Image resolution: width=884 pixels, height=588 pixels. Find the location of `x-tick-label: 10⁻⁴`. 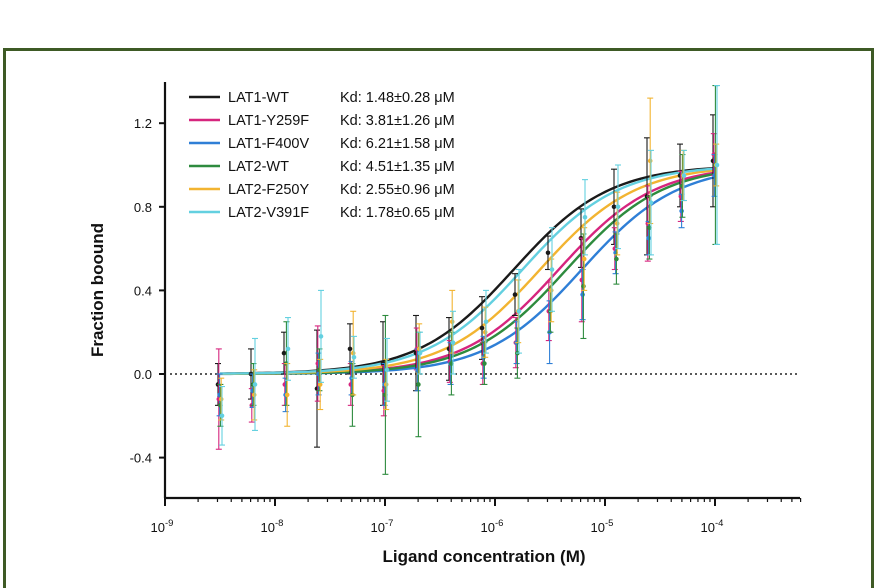

x-tick-label: 10⁻⁴ is located at coordinates (712, 526).